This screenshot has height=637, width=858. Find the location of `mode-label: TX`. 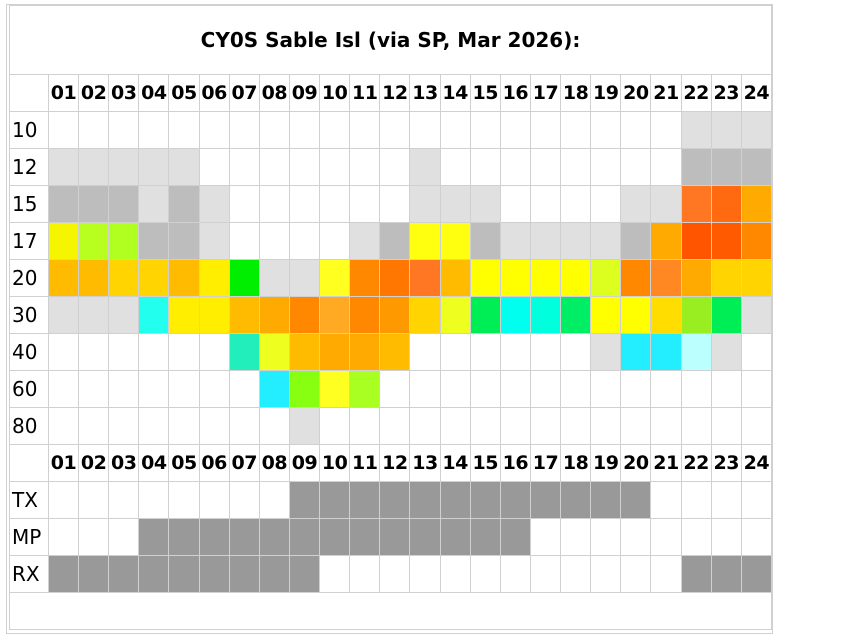

mode-label: TX is located at coordinates (29, 500).